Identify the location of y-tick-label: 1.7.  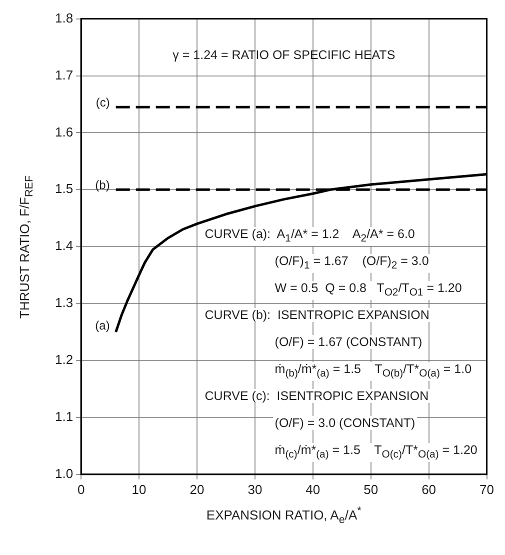
(64, 74).